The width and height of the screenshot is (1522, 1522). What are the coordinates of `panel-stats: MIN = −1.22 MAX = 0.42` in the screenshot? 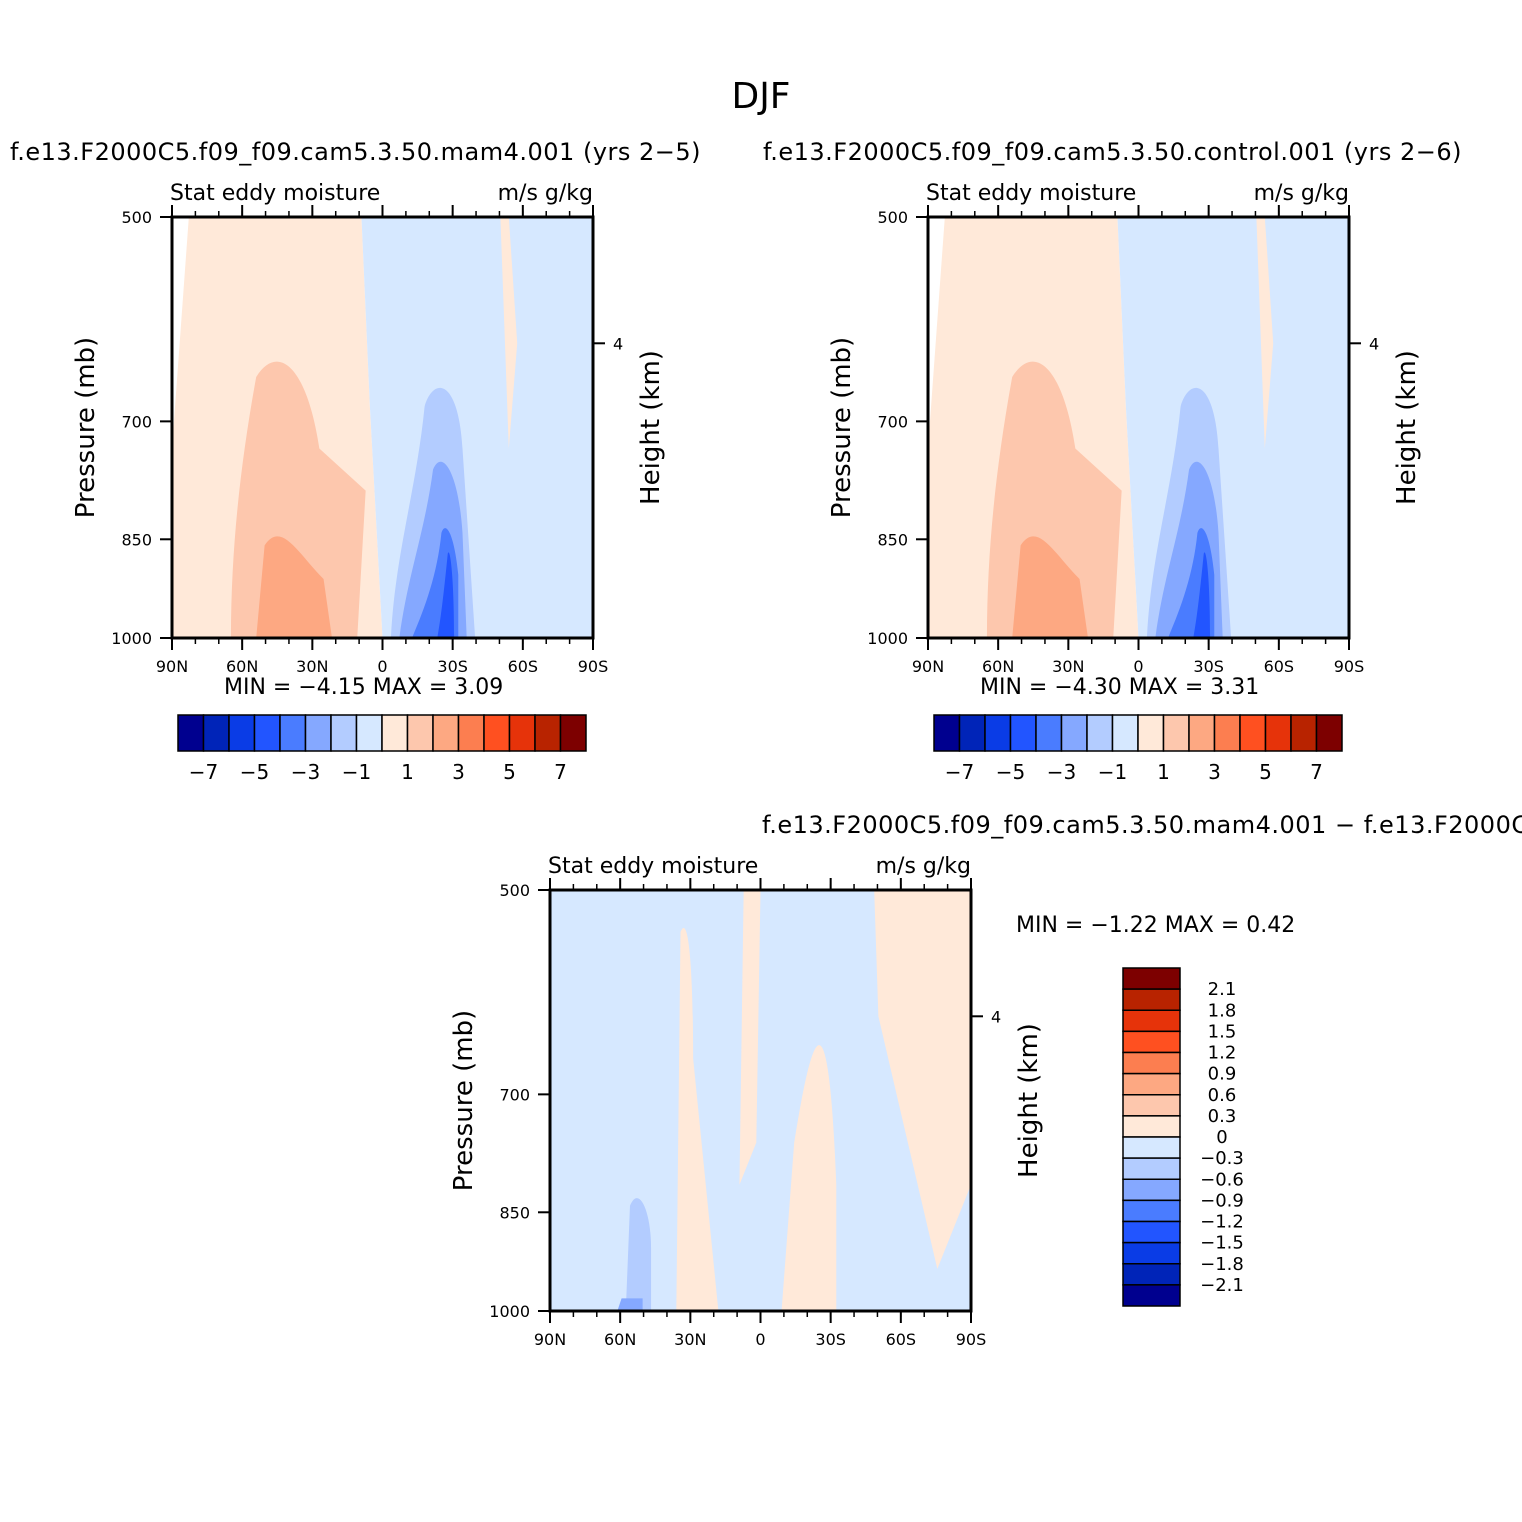 It's located at (1155, 925).